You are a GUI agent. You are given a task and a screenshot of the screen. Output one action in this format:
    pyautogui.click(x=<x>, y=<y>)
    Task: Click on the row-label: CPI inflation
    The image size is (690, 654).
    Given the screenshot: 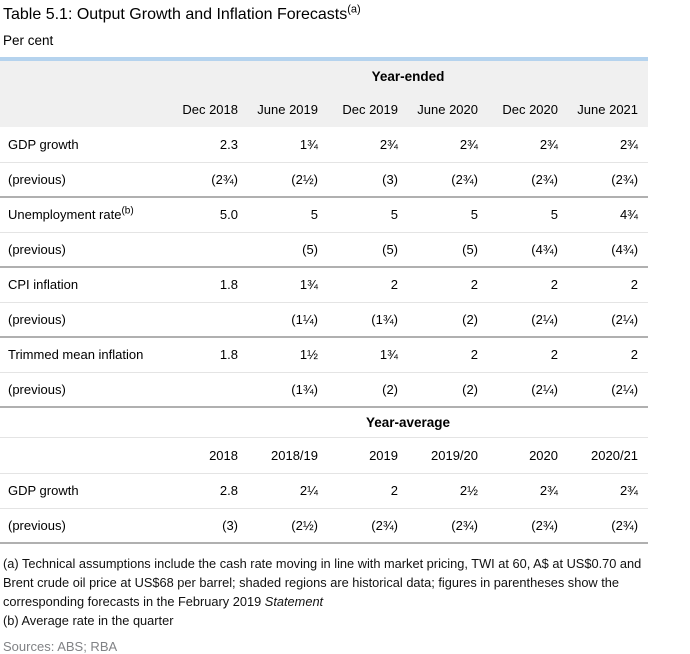 What is the action you would take?
    pyautogui.click(x=84, y=285)
    